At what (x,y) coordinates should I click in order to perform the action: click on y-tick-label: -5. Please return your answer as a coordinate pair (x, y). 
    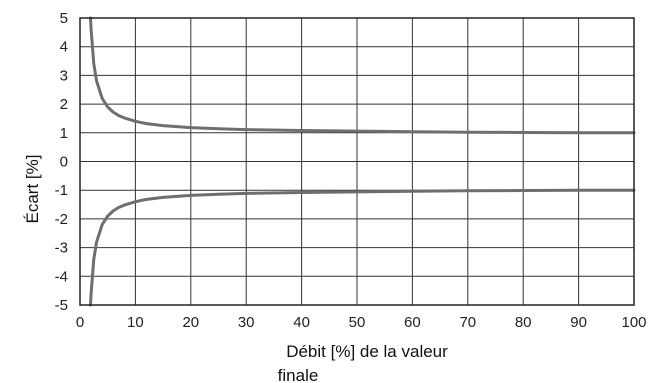
    Looking at the image, I should click on (61, 305).